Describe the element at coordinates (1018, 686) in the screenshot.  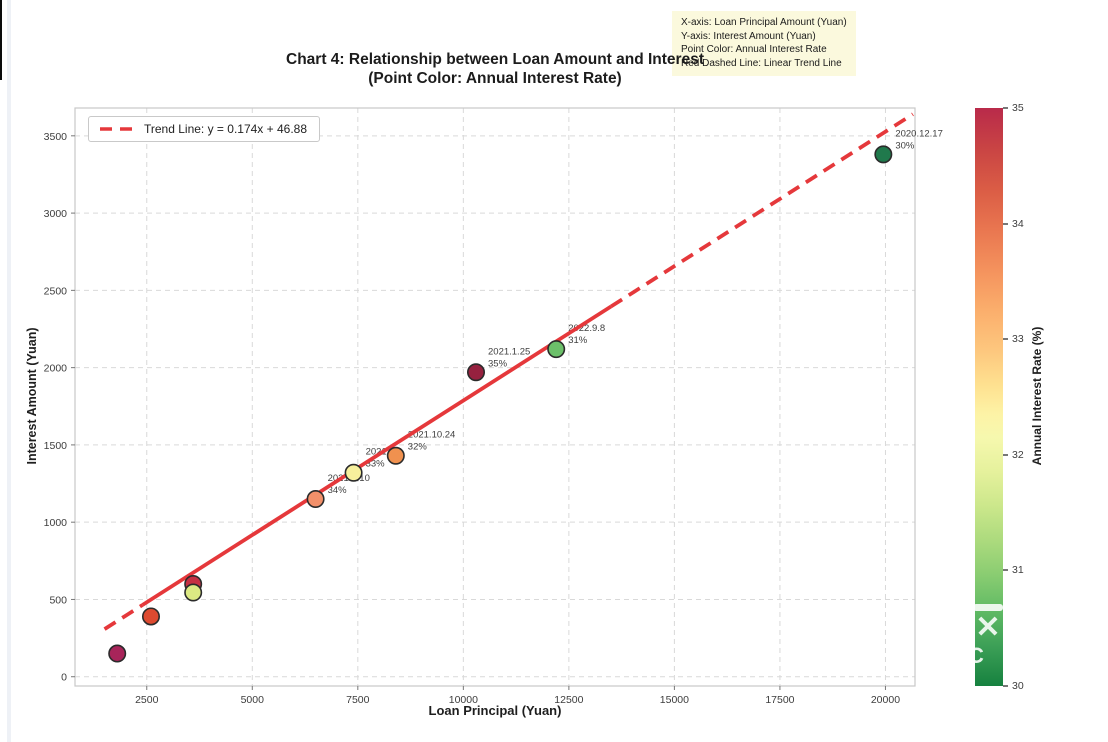
I see `colorbar-tick-label: 30` at that location.